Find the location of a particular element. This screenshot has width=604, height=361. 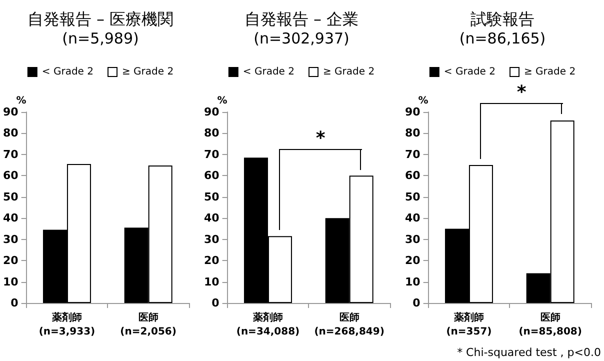

x-tick-label: 薬剤師 (n=34,088) is located at coordinates (268, 325).